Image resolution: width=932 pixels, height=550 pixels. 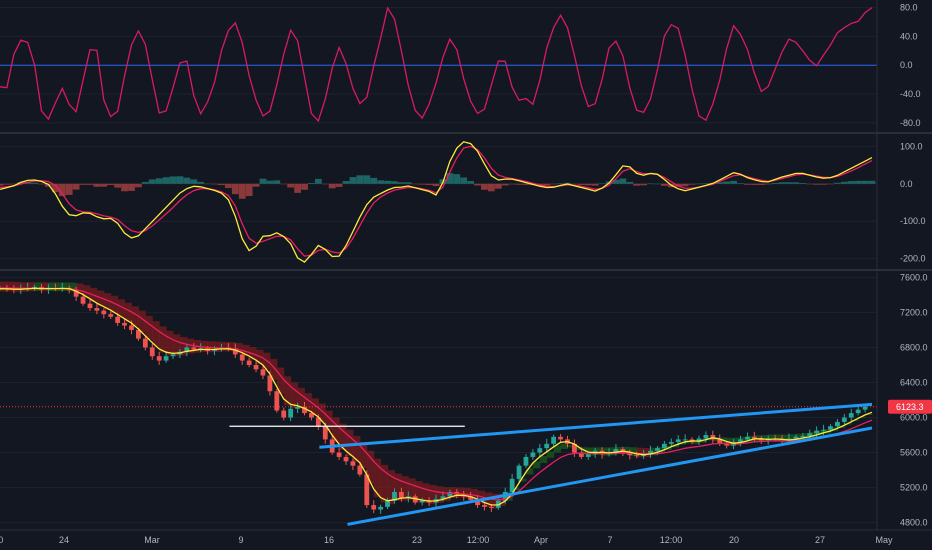 I want to click on y-tick-label: 100.0, so click(x=911, y=146).